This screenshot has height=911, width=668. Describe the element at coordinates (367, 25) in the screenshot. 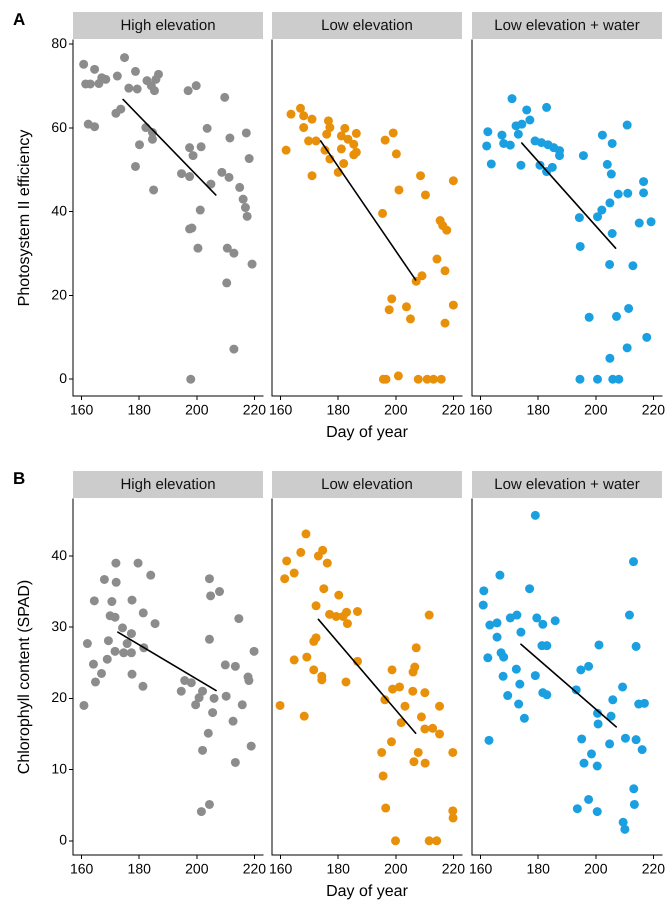

I see `chart-title: Low elevation` at that location.